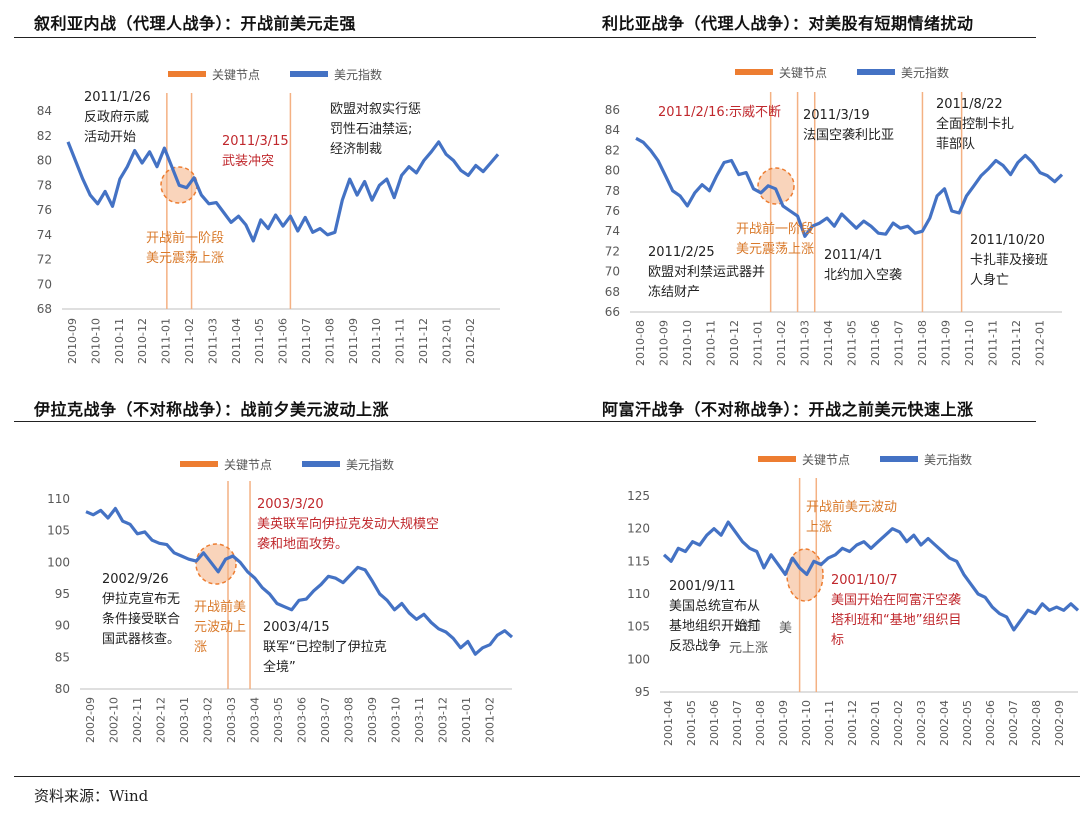 The image size is (1080, 813). What do you see at coordinates (714, 723) in the screenshot?
I see `x-tick-label: 2001-06` at bounding box center [714, 723].